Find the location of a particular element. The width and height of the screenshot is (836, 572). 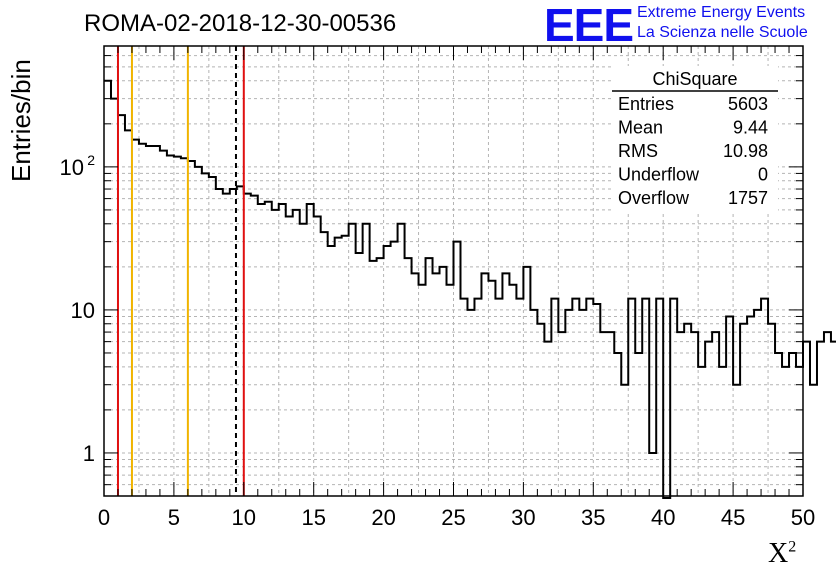

x-tick-label: 5 is located at coordinates (174, 517).